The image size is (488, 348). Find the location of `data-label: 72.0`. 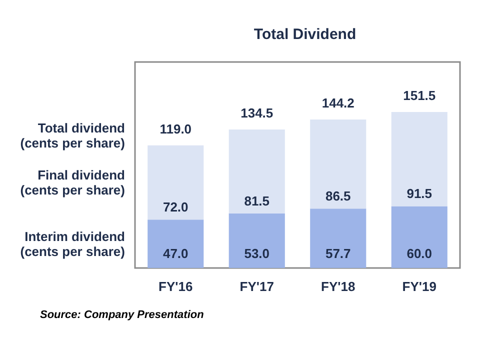

data-label: 72.0 is located at coordinates (175, 207).